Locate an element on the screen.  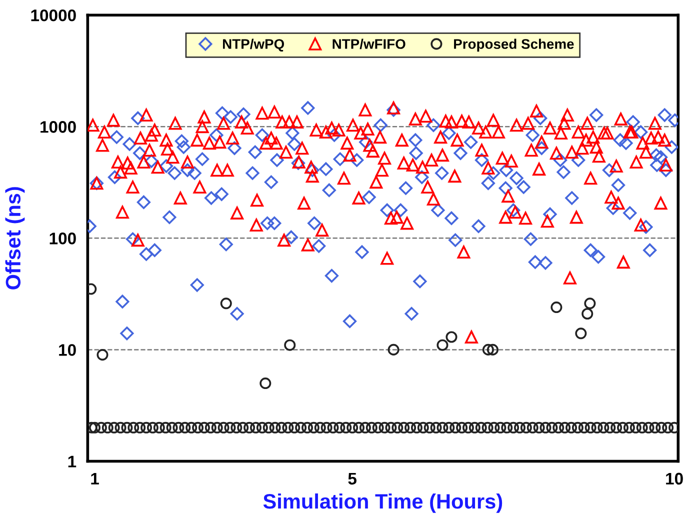
y-tick-label: 1 is located at coordinates (72, 462).